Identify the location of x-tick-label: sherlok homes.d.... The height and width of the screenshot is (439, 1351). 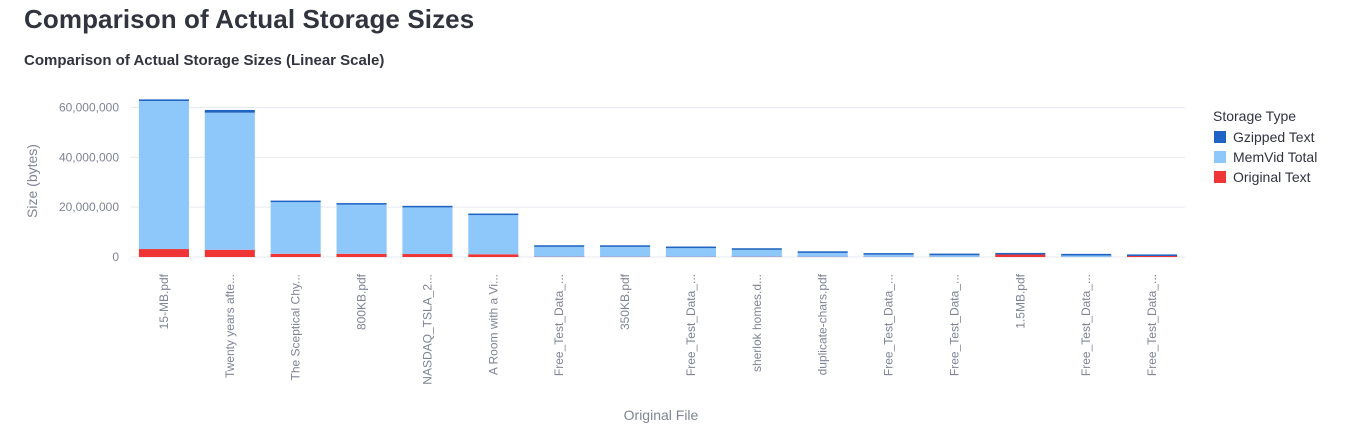
(757, 323).